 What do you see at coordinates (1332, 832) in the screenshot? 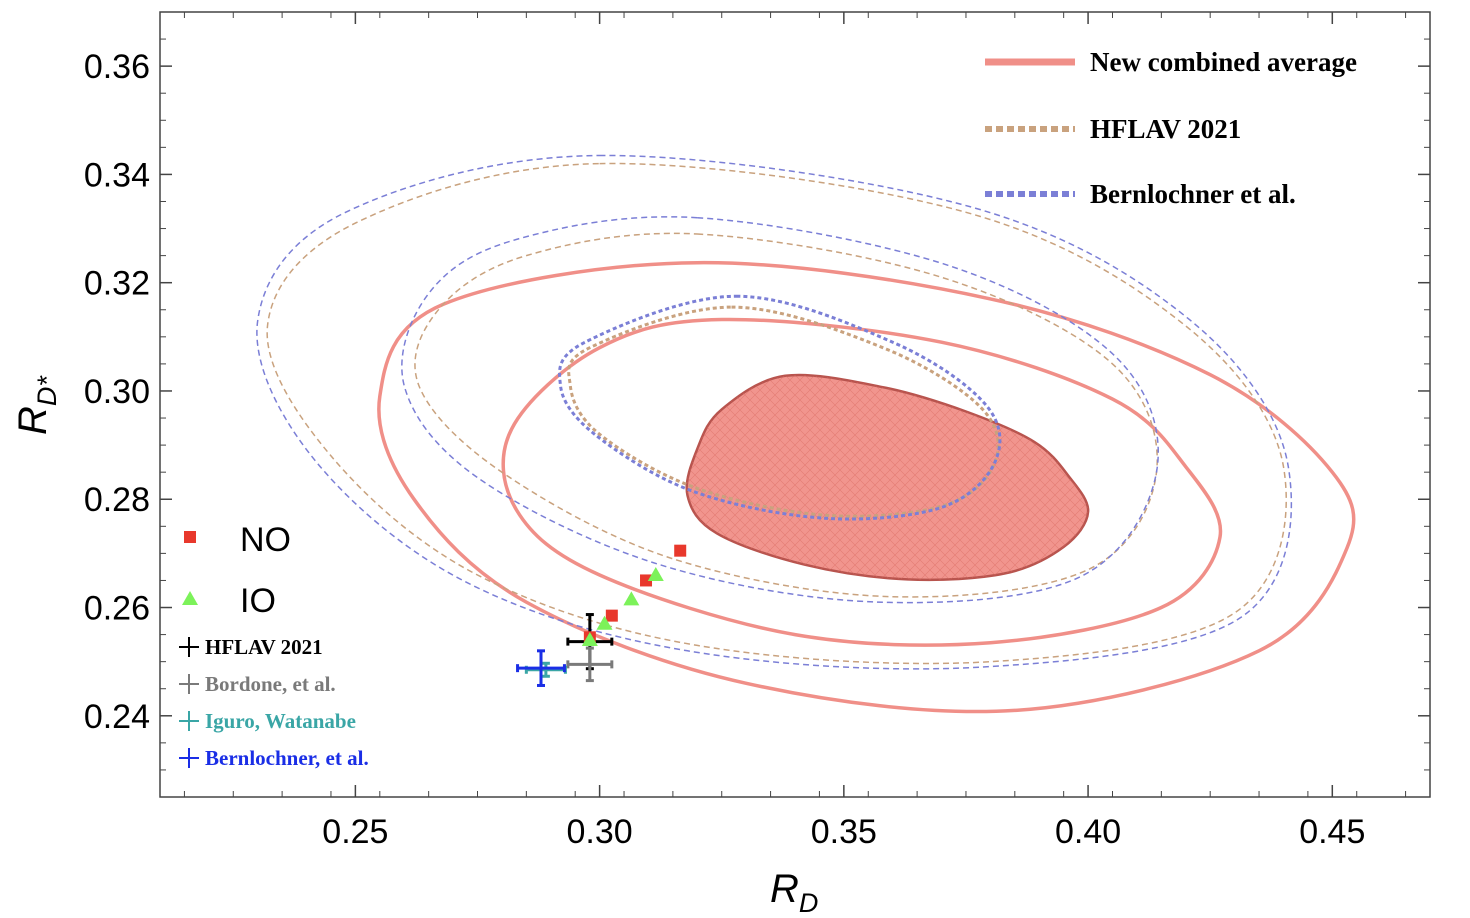
I see `x-tick-label: 0.45` at bounding box center [1332, 832].